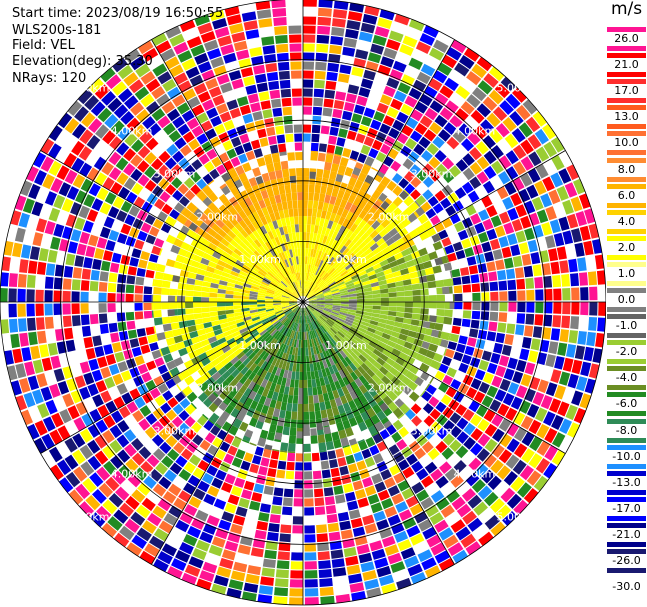  Describe the element at coordinates (218, 388) in the screenshot. I see `range-ring-label: 2.00km` at that location.